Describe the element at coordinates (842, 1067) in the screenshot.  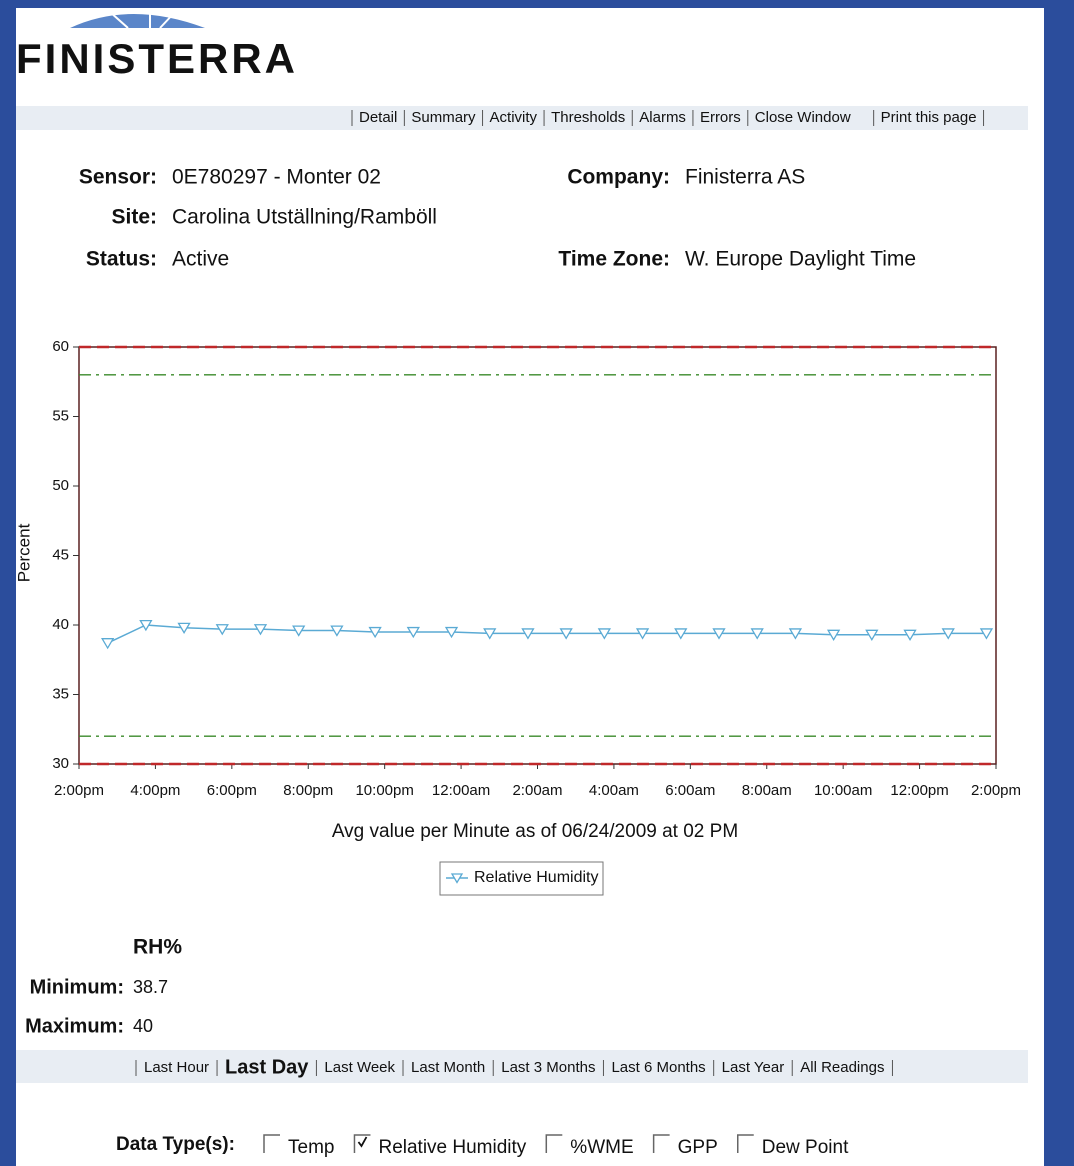
I see `range-link: All Readings` at that location.